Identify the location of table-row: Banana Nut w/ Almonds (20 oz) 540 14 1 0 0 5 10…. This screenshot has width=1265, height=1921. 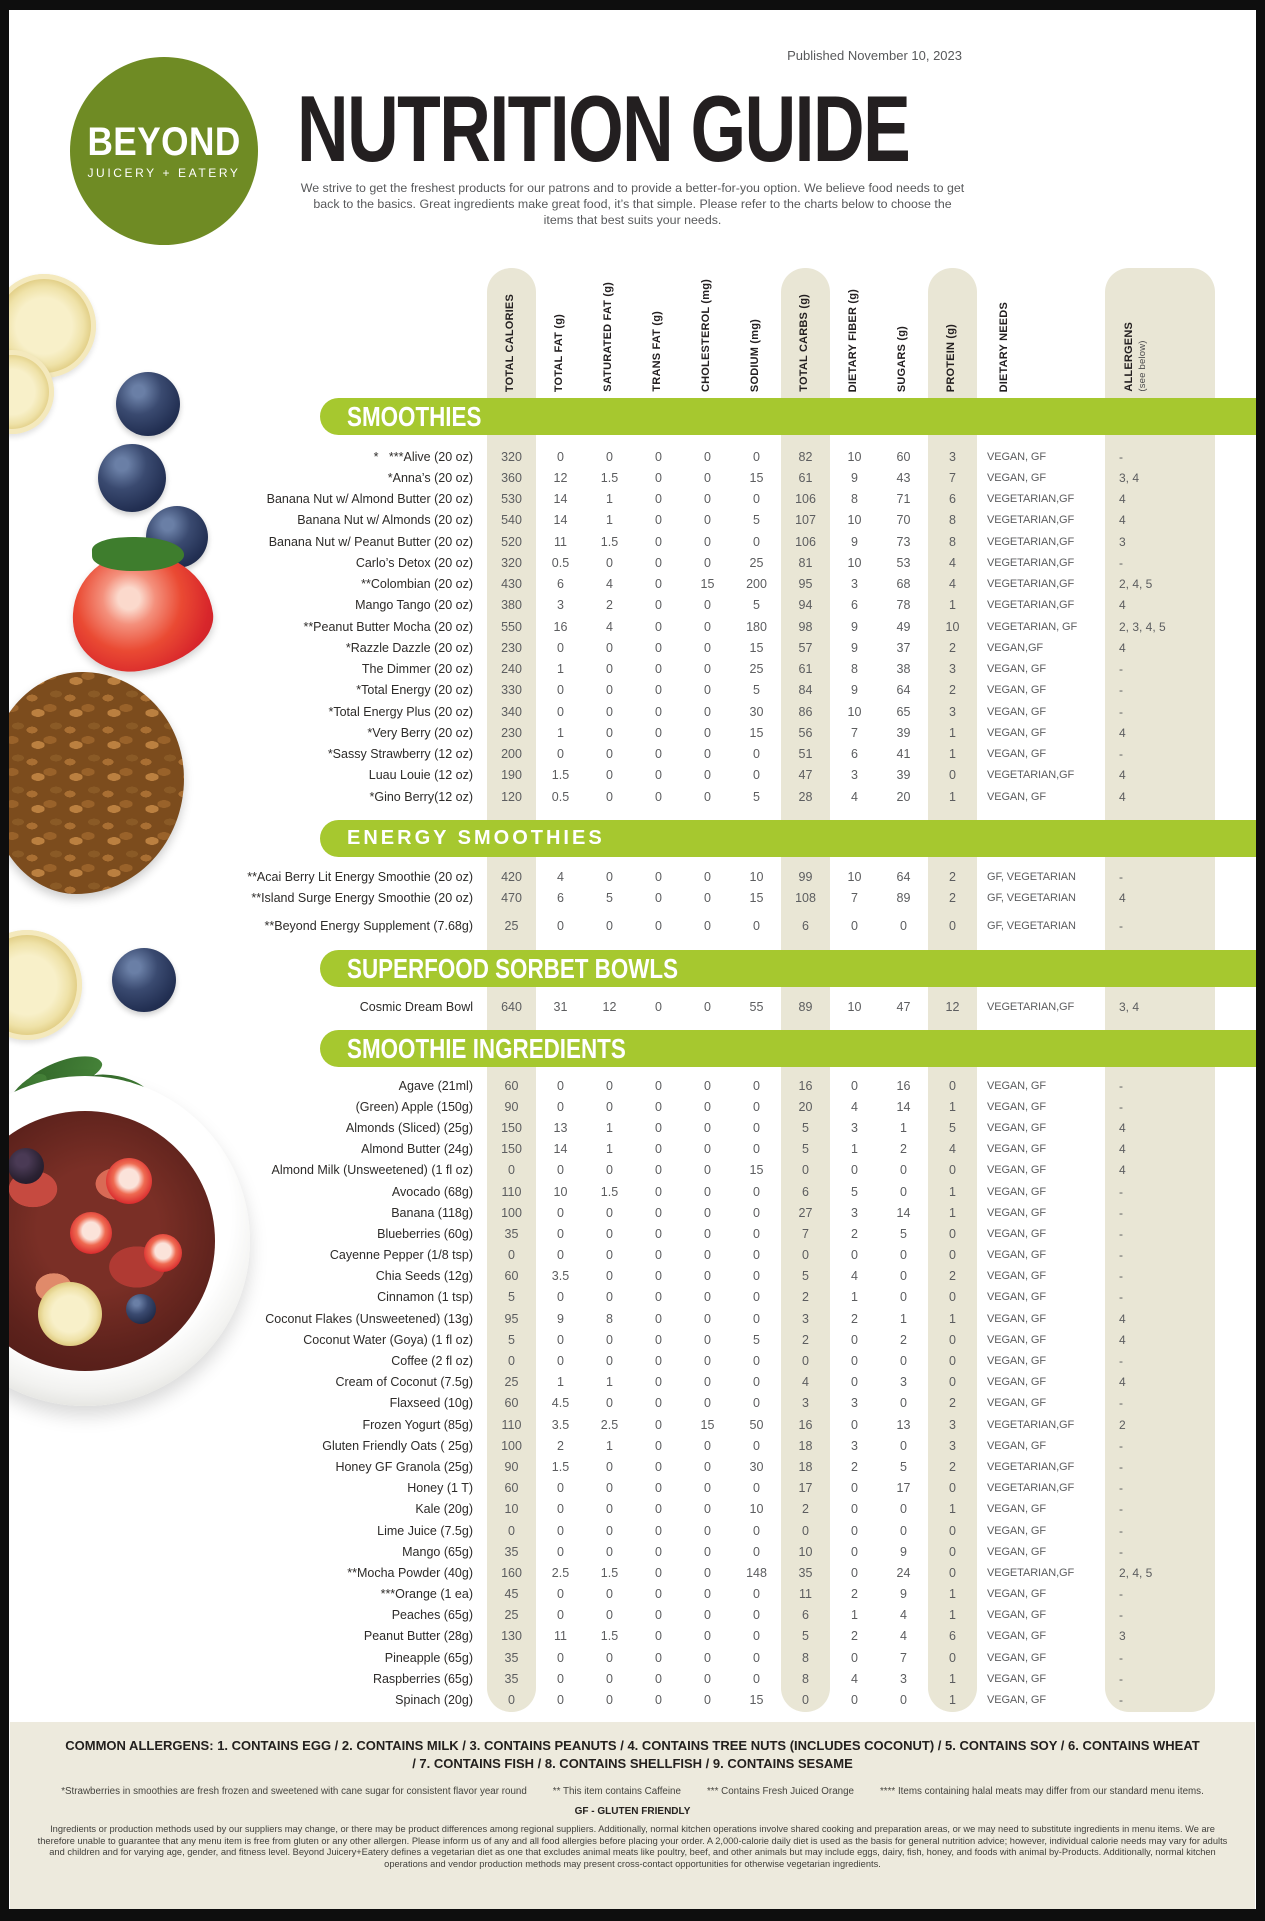
(741, 520).